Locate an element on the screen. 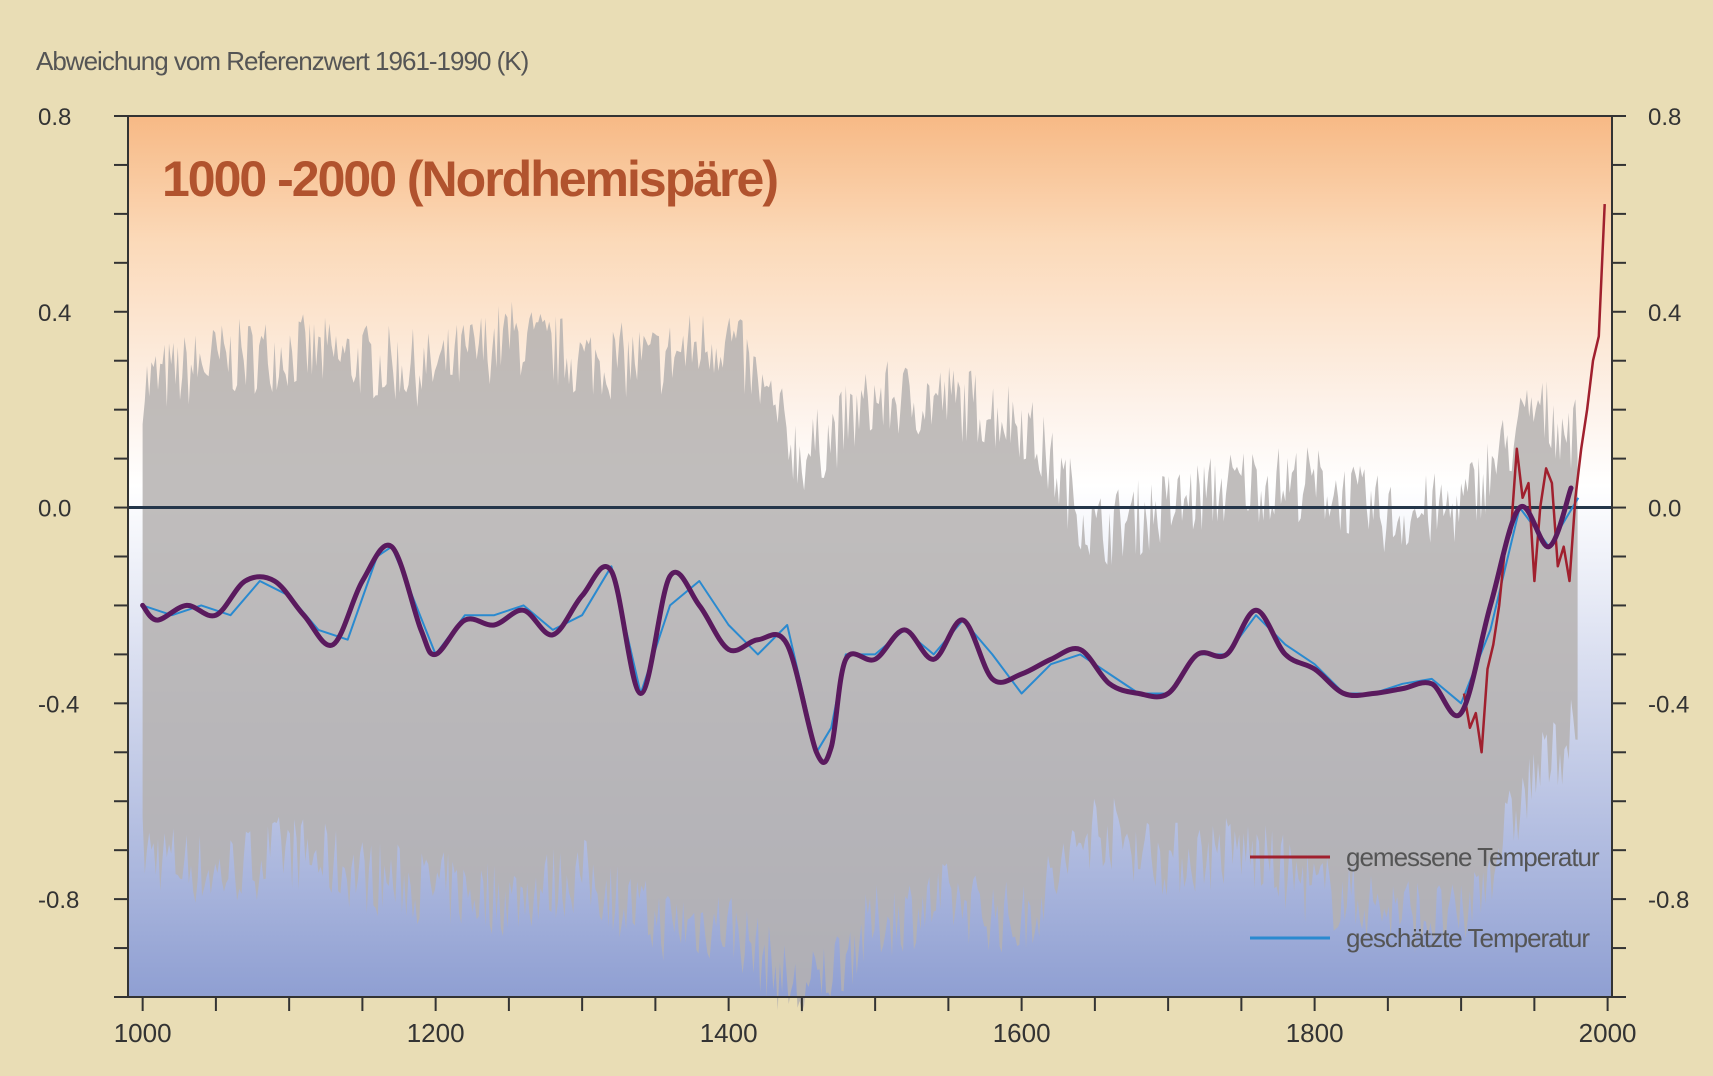 This screenshot has width=1713, height=1076. x-tick-label: 1800 is located at coordinates (1315, 1033).